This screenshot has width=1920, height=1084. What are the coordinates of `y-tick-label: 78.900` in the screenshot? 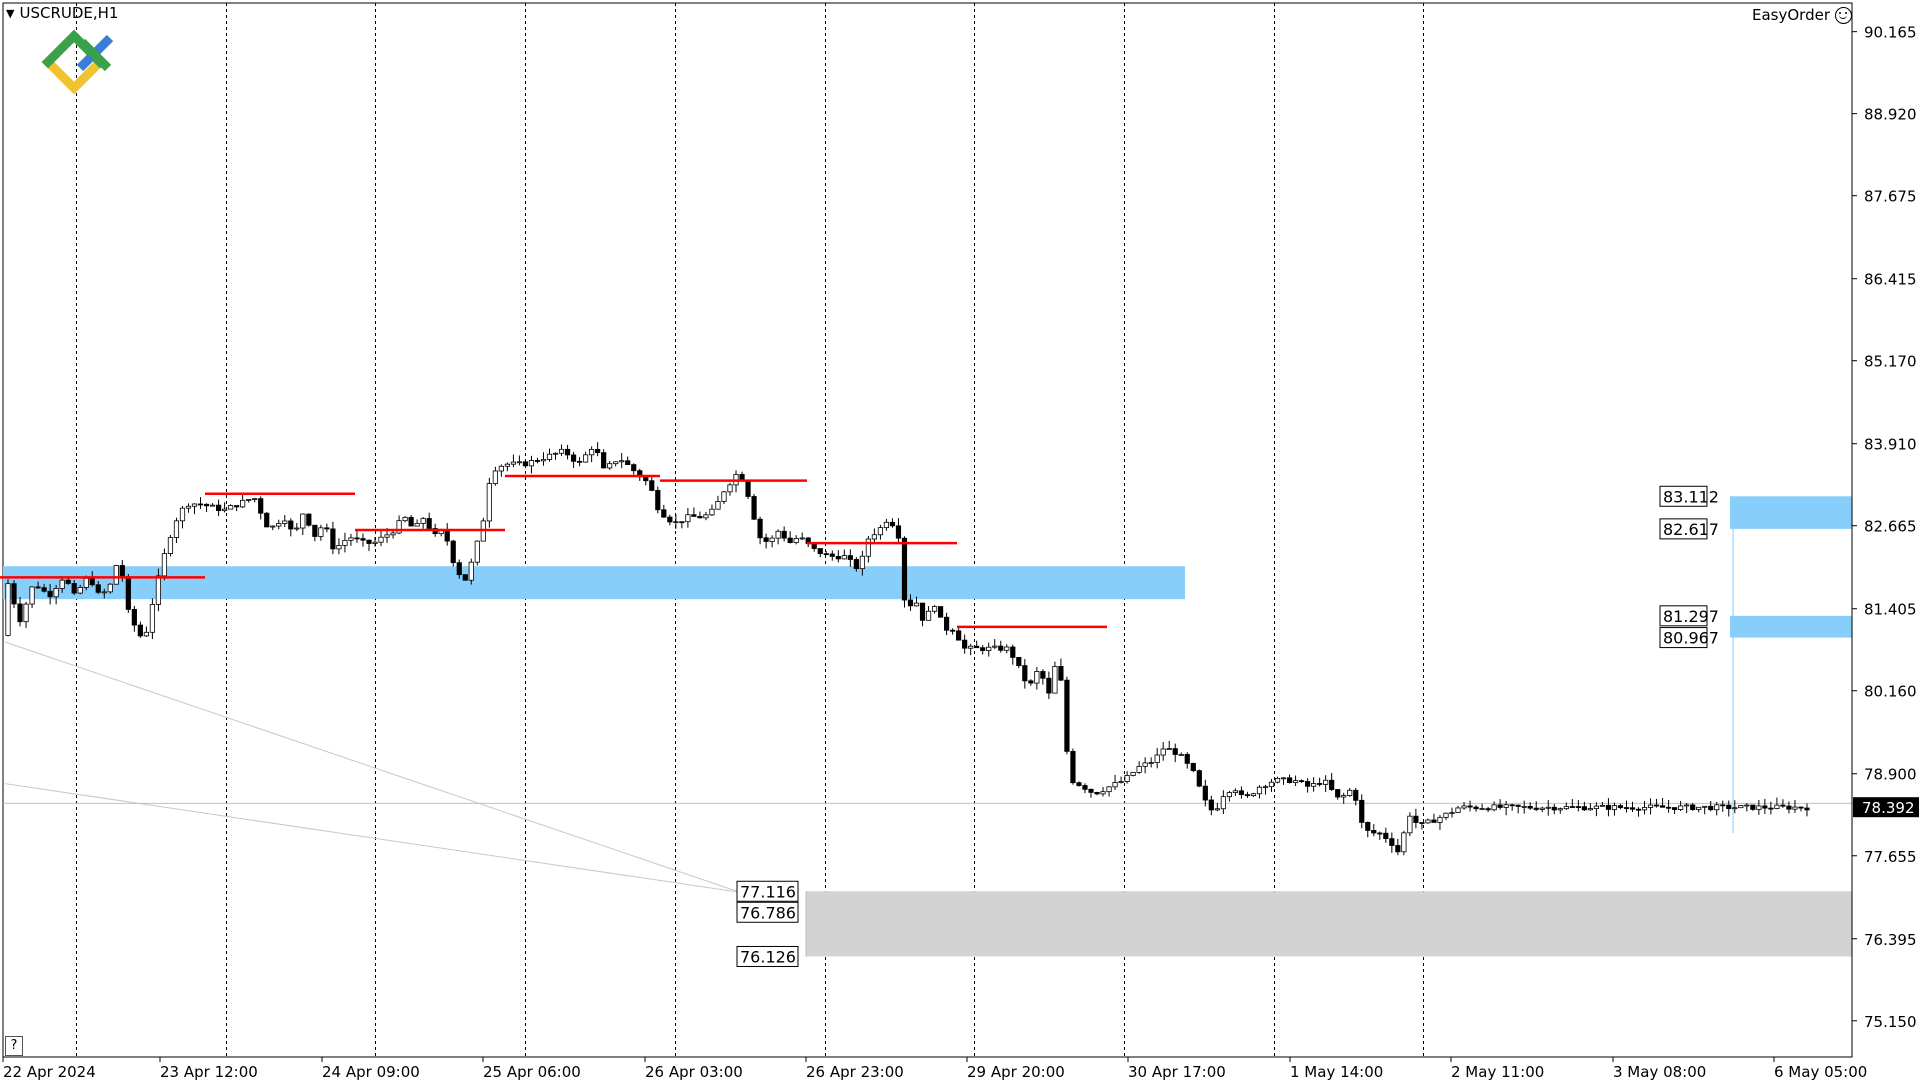 It's located at (1890, 775).